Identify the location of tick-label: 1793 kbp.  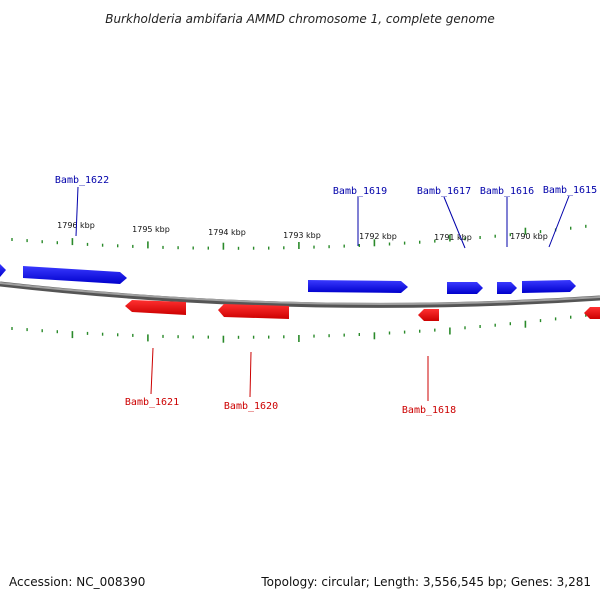
(302, 235).